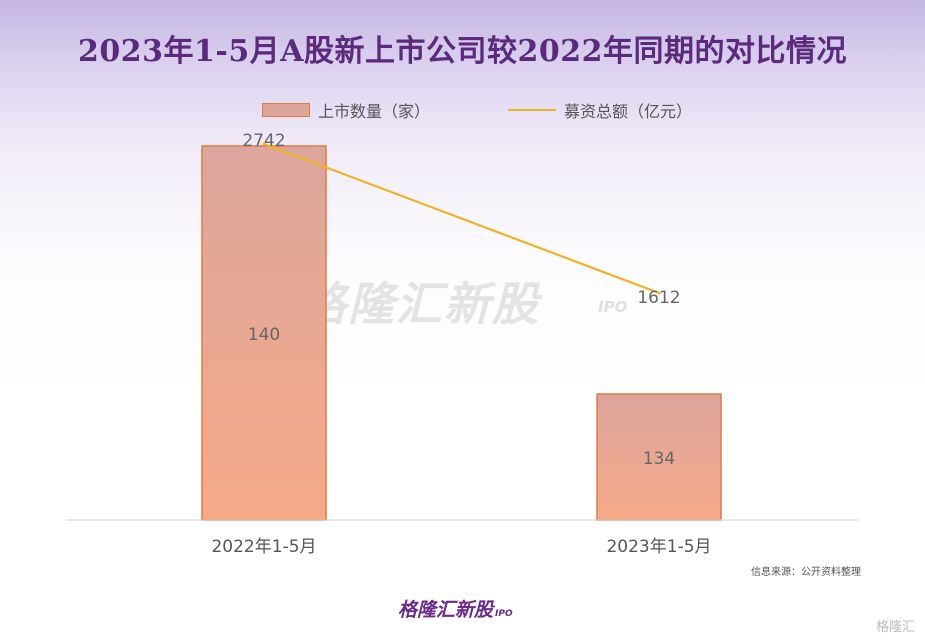 The image size is (925, 644). What do you see at coordinates (446, 610) in the screenshot?
I see `brand-name: 格隆汇新股` at bounding box center [446, 610].